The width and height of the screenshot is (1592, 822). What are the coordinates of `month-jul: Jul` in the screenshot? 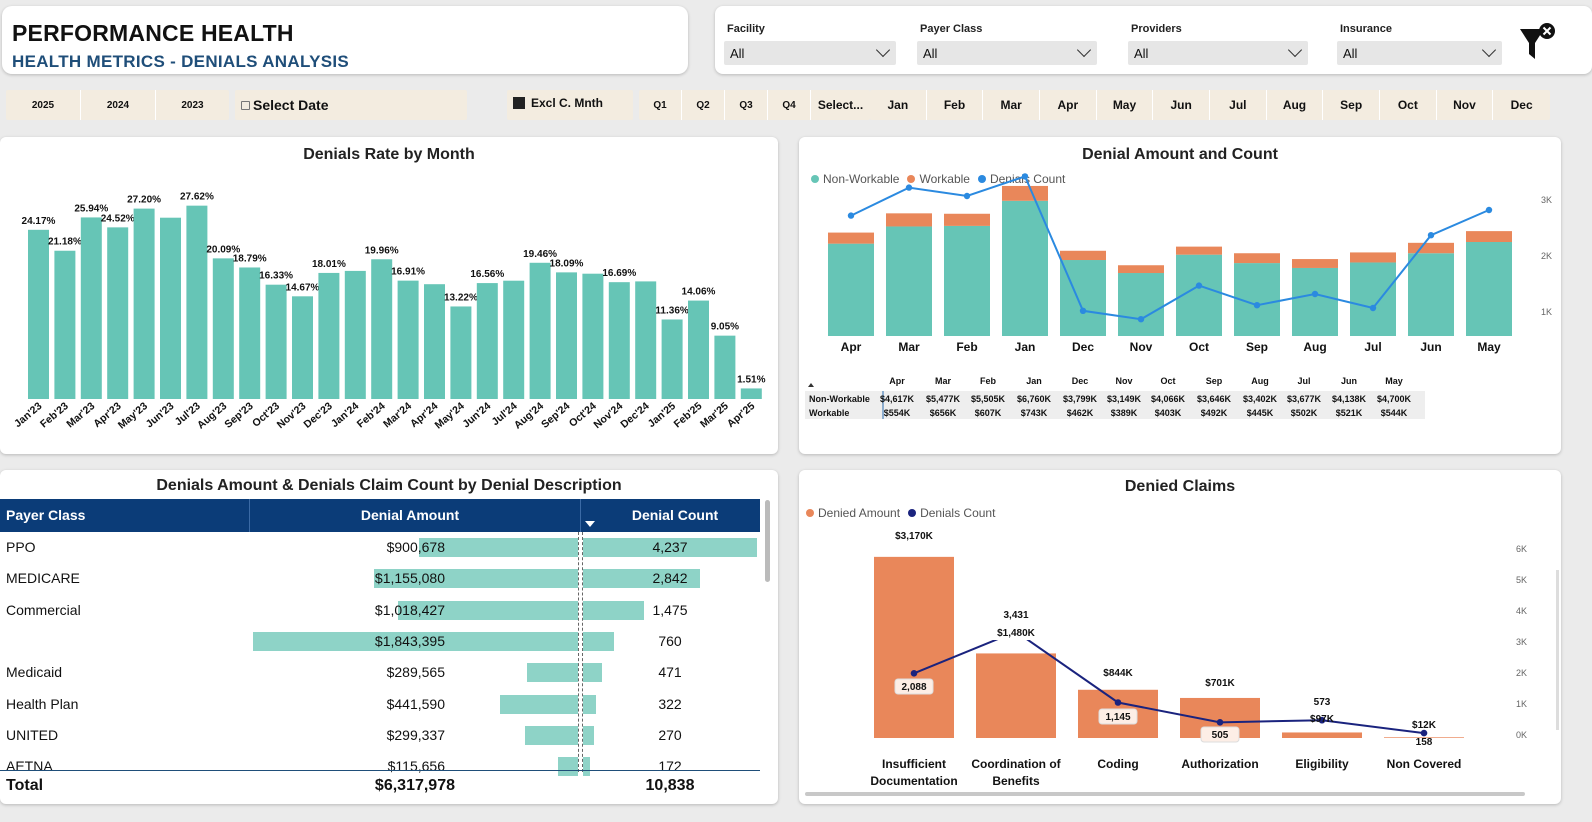 It's located at (1238, 105).